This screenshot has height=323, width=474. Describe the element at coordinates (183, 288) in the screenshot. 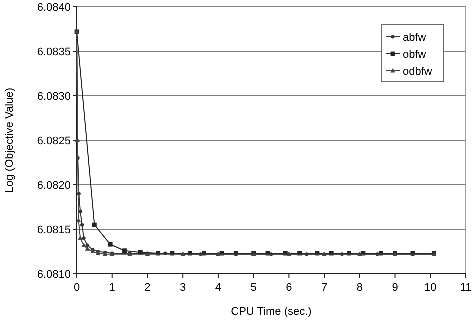

I see `x-tick-label: 3` at that location.